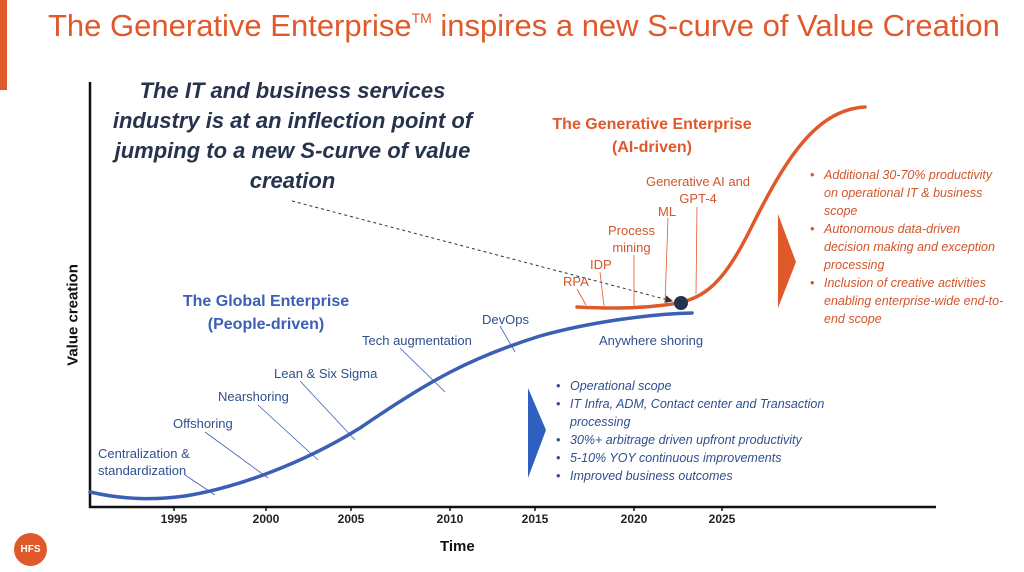 This screenshot has height=572, width=1024. I want to click on x-axis-label: Time, so click(457, 546).